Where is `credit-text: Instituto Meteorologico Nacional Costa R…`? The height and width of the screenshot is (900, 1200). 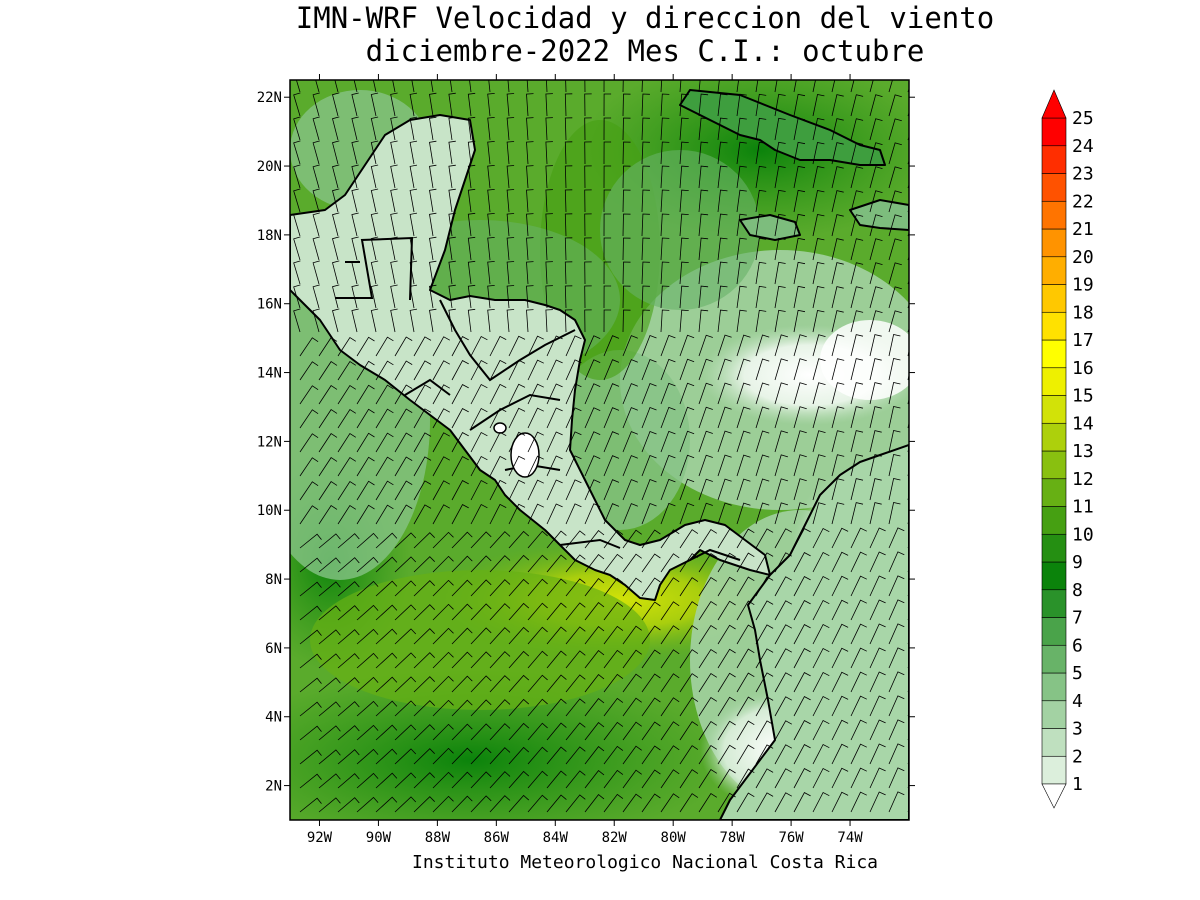 credit-text: Instituto Meteorologico Nacional Costa R… is located at coordinates (645, 862).